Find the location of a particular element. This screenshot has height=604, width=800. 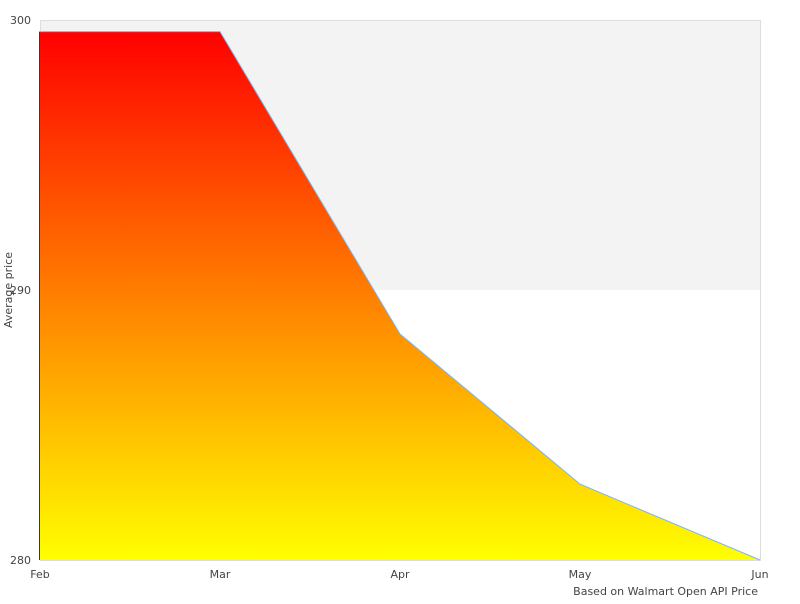

y-axis-label: Average price is located at coordinates (8, 290).